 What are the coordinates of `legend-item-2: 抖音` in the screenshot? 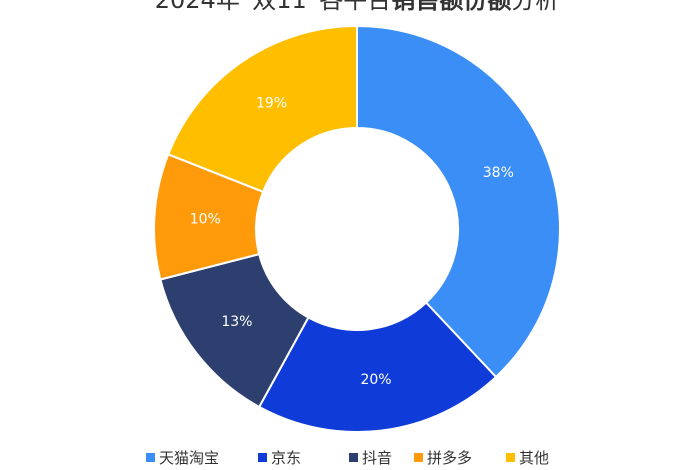 It's located at (370, 458).